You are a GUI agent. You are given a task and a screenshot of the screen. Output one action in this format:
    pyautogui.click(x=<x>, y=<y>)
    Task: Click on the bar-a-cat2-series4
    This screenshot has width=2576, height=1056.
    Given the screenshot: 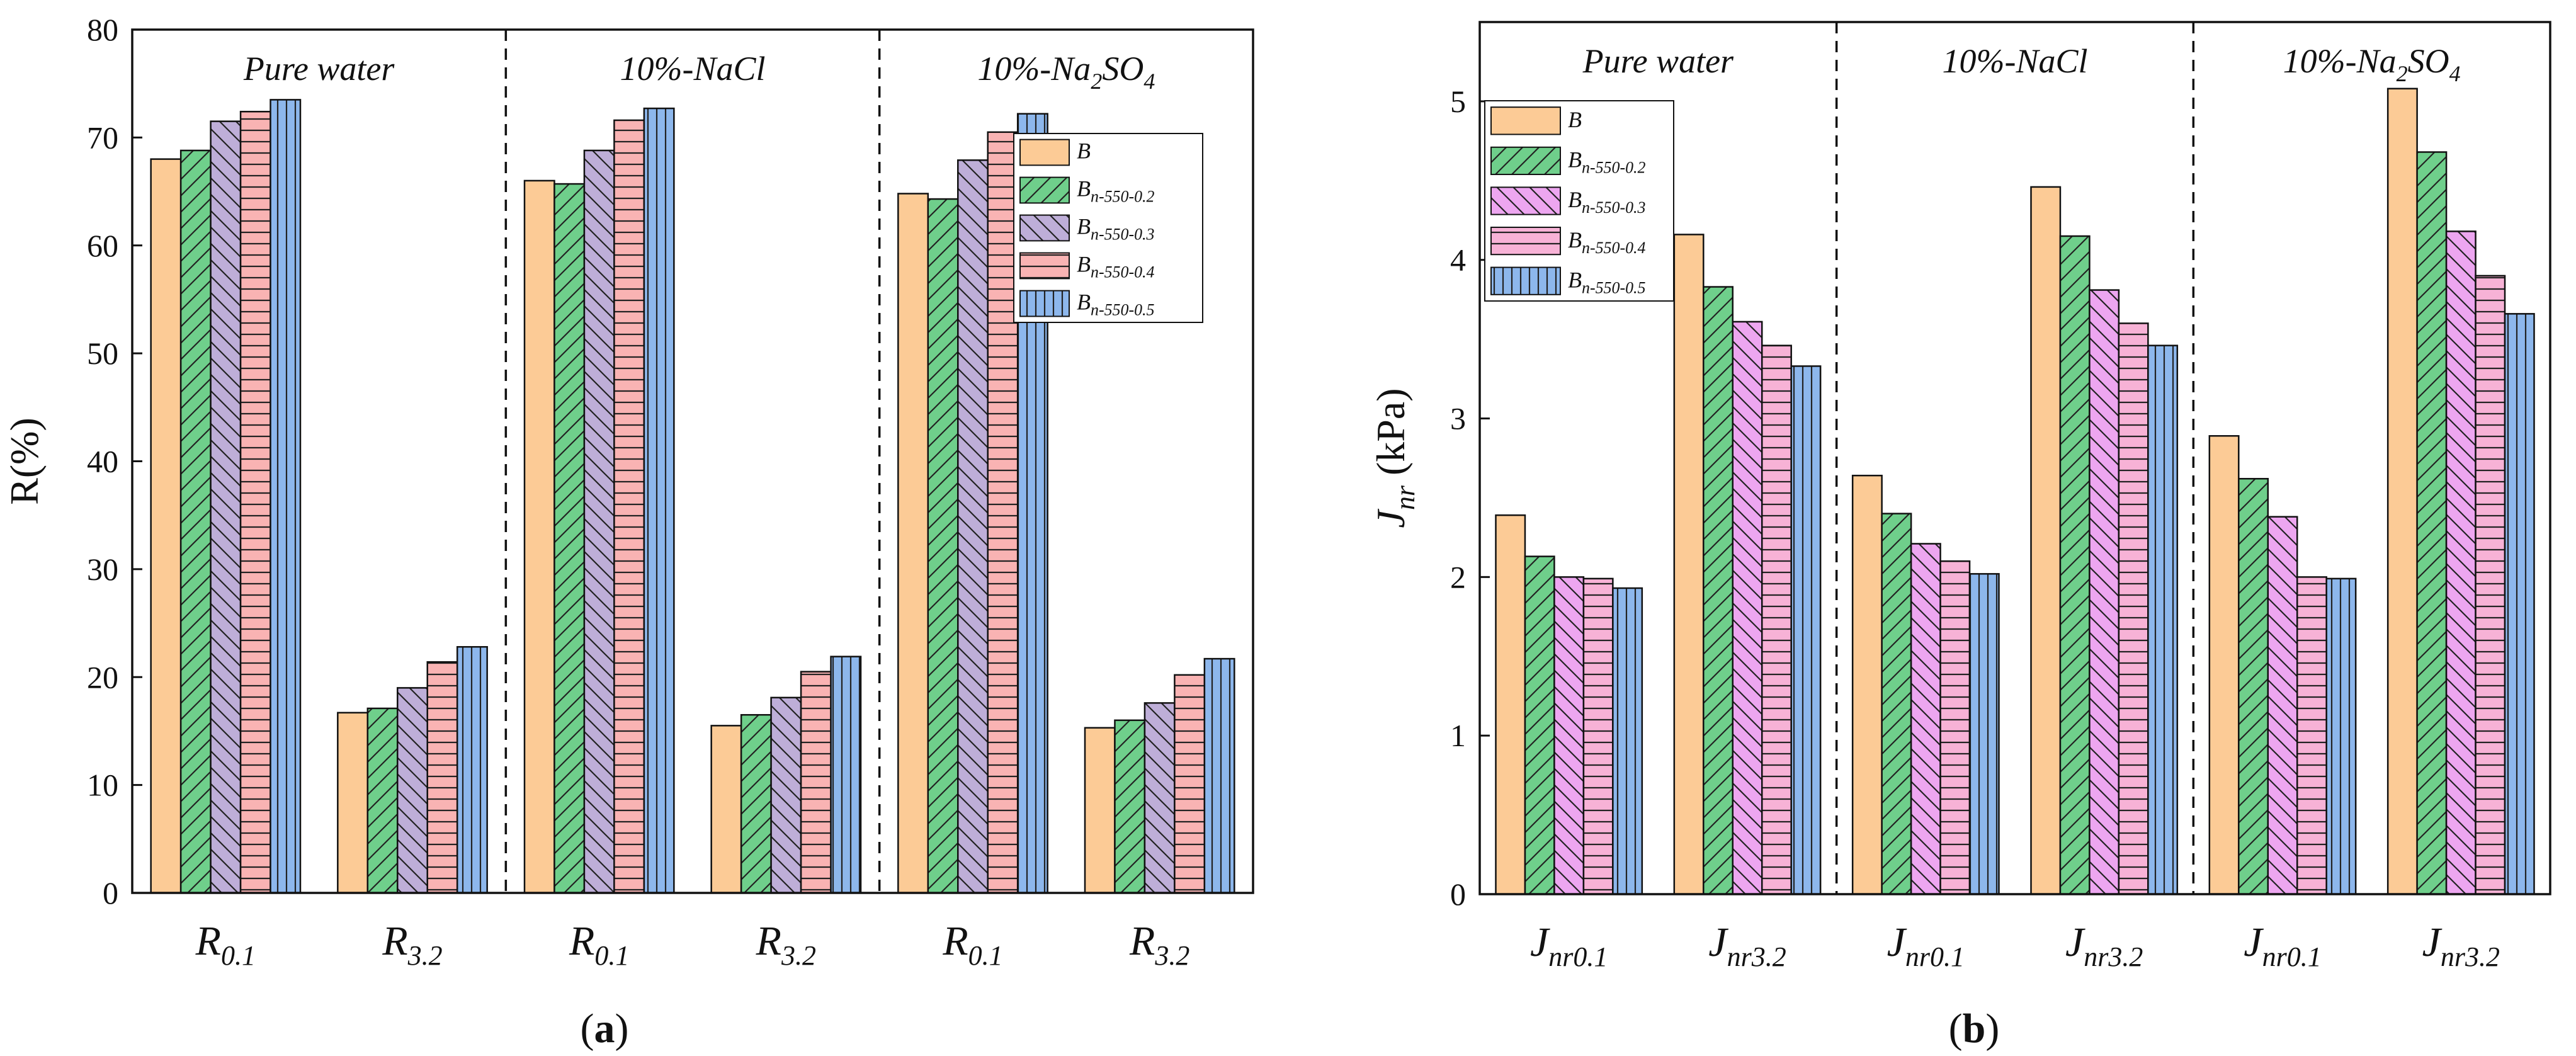 What is the action you would take?
    pyautogui.click(x=659, y=500)
    